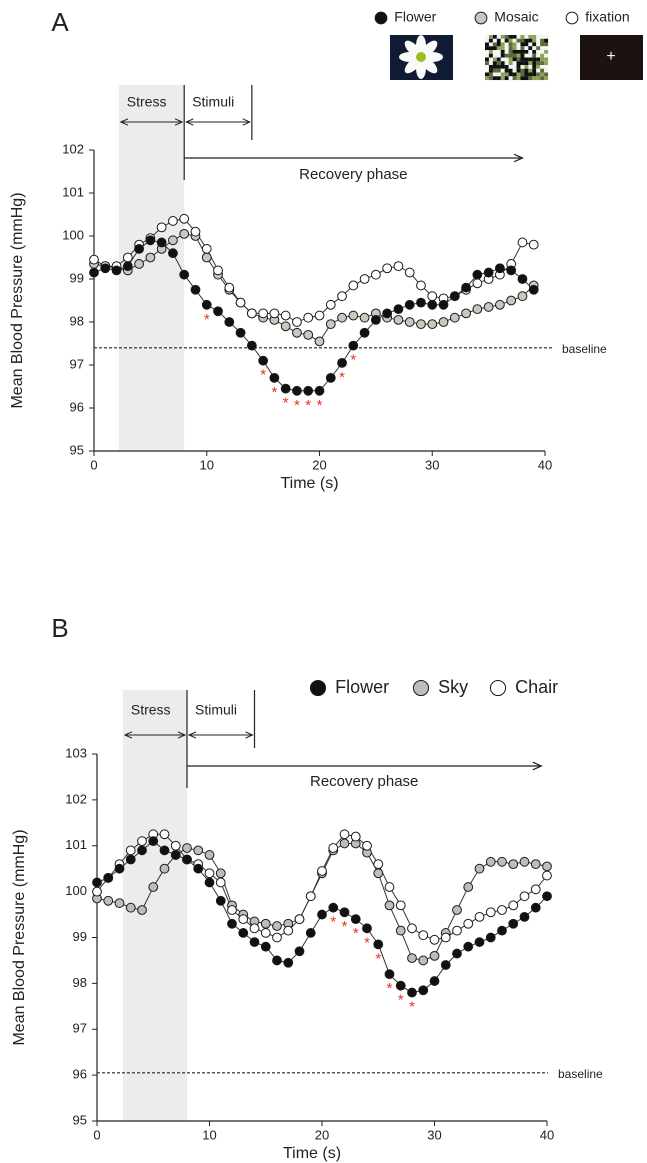  What do you see at coordinates (80, 982) in the screenshot?
I see `y-tick-label: 98` at bounding box center [80, 982].